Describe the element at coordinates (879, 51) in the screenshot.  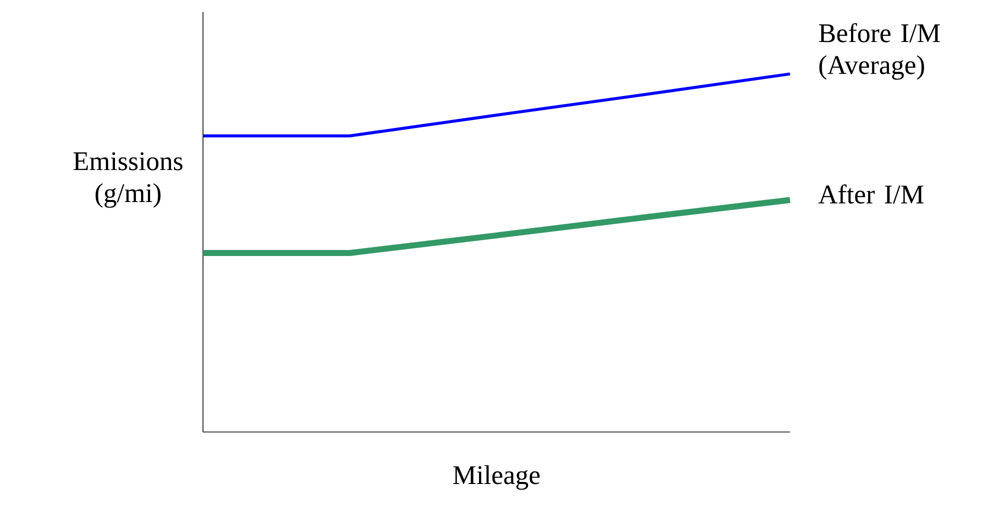
I see `series-label: Before I/M (Average)` at that location.